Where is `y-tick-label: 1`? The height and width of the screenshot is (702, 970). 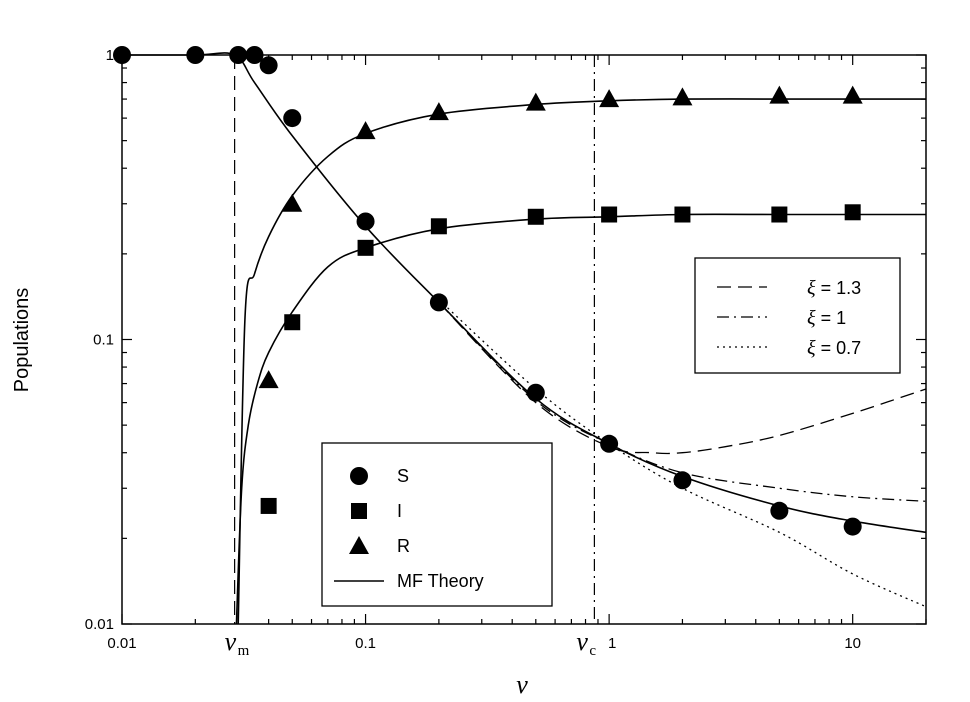
y-tick-label: 1 is located at coordinates (110, 55).